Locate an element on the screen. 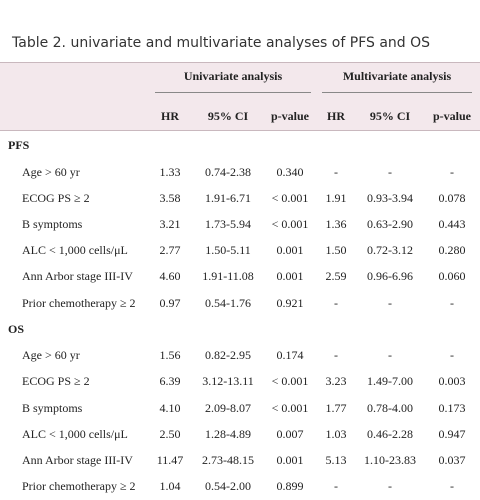  cell: 3.12-13.11 is located at coordinates (228, 381).